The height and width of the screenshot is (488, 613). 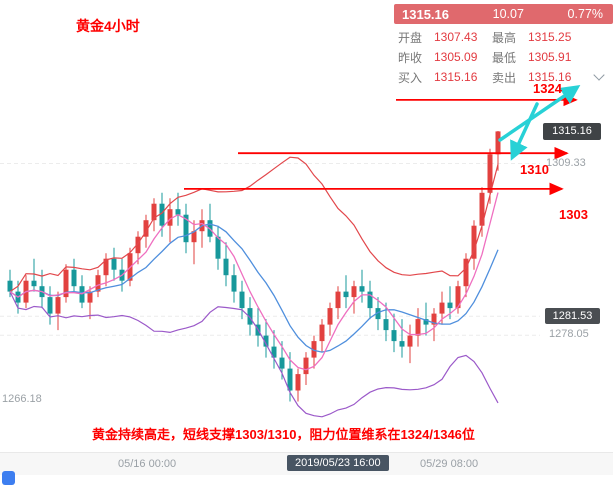 I want to click on bid-label: 买入, so click(x=410, y=77).